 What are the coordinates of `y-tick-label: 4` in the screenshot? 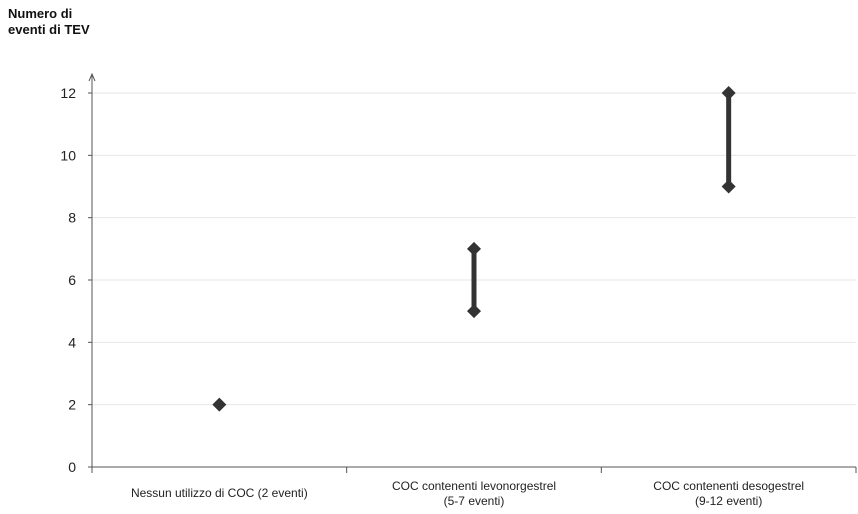 It's located at (72, 342).